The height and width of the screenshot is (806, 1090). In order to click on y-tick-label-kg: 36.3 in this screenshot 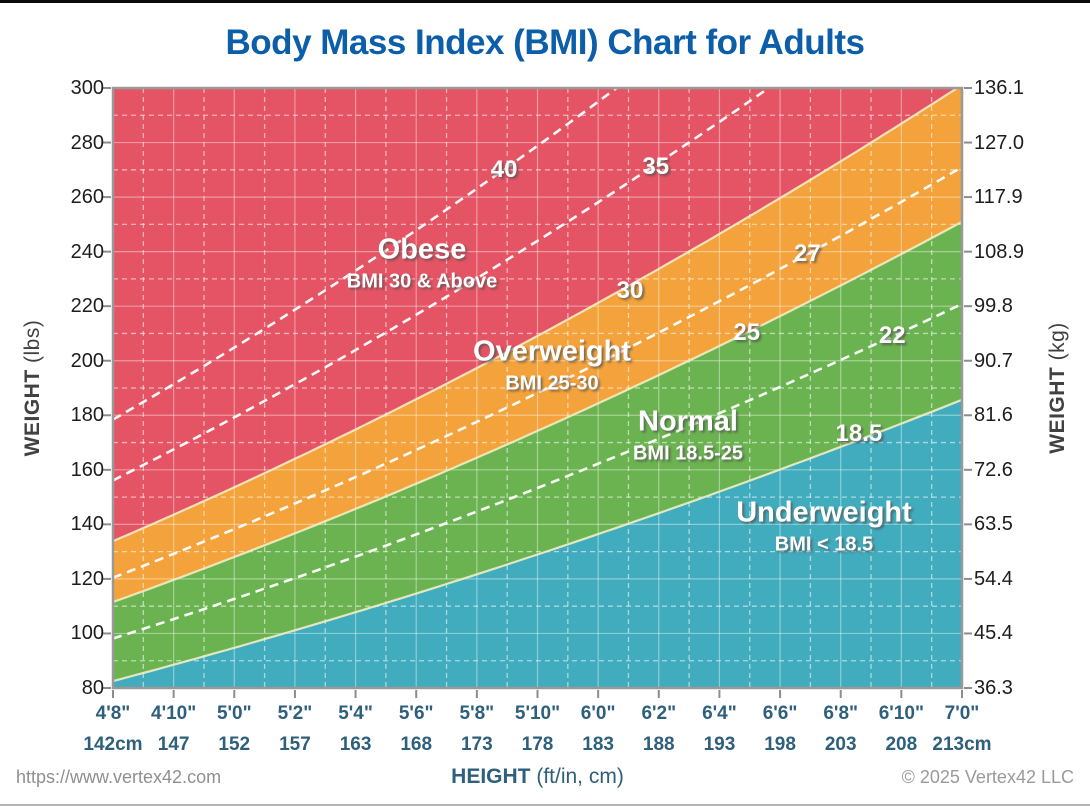, I will do `click(993, 688)`.